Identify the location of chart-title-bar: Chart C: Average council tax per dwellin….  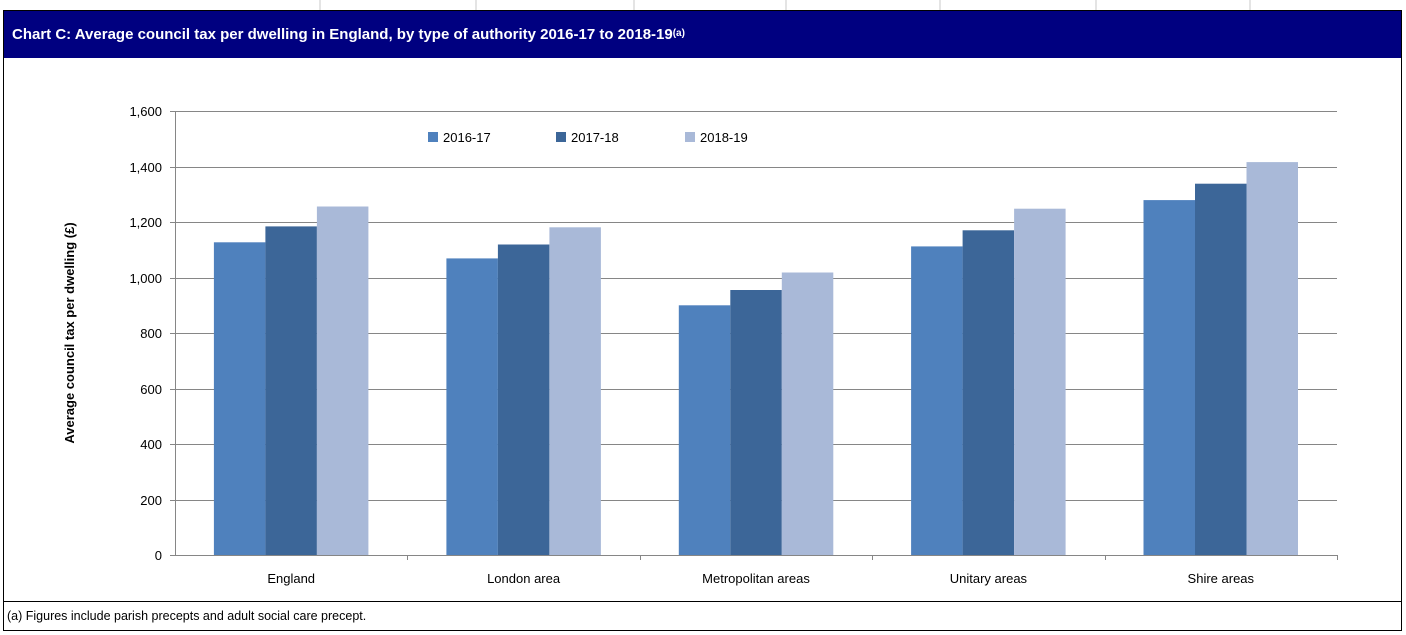
(702, 34).